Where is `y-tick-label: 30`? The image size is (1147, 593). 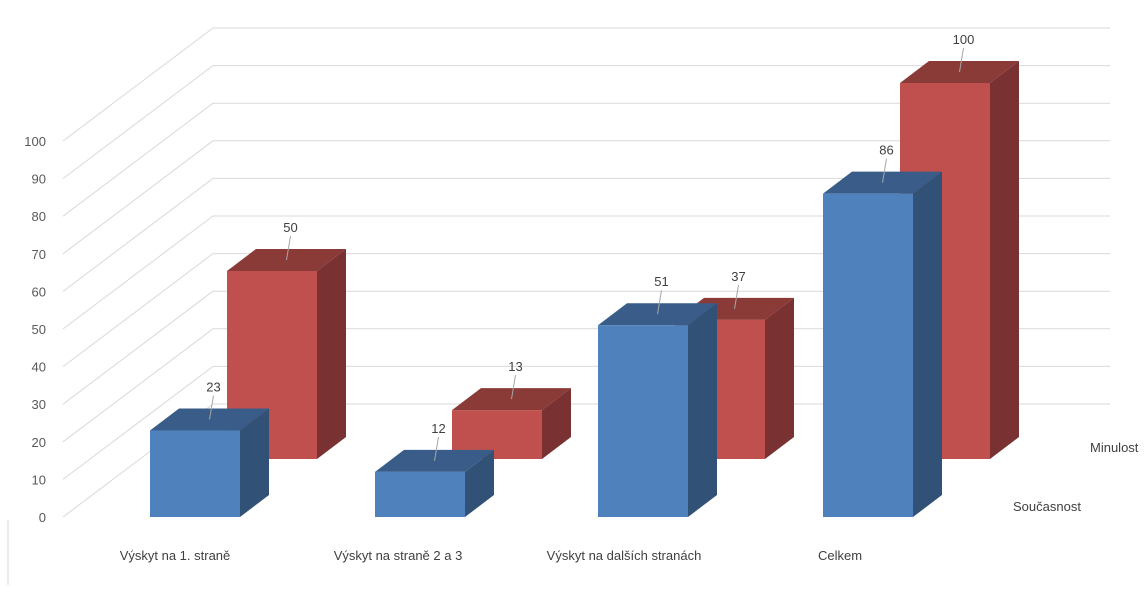
y-tick-label: 30 is located at coordinates (39, 404).